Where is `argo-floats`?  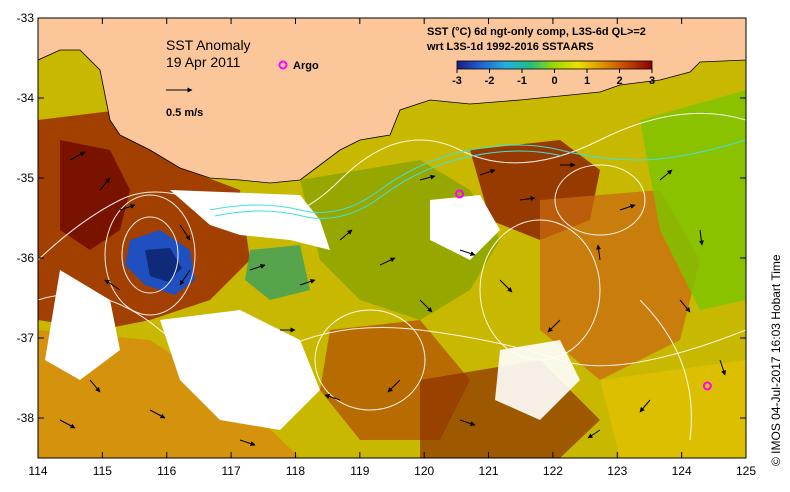
argo-floats is located at coordinates (583, 290).